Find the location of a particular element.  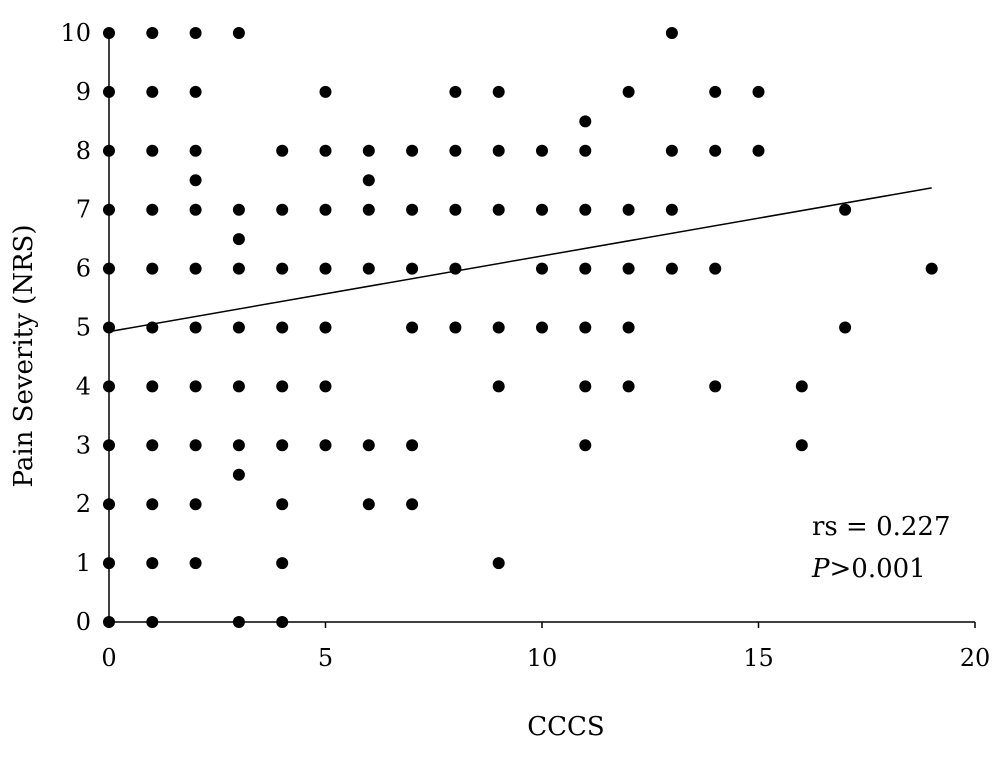

y-tick-label: 3 is located at coordinates (83, 445).